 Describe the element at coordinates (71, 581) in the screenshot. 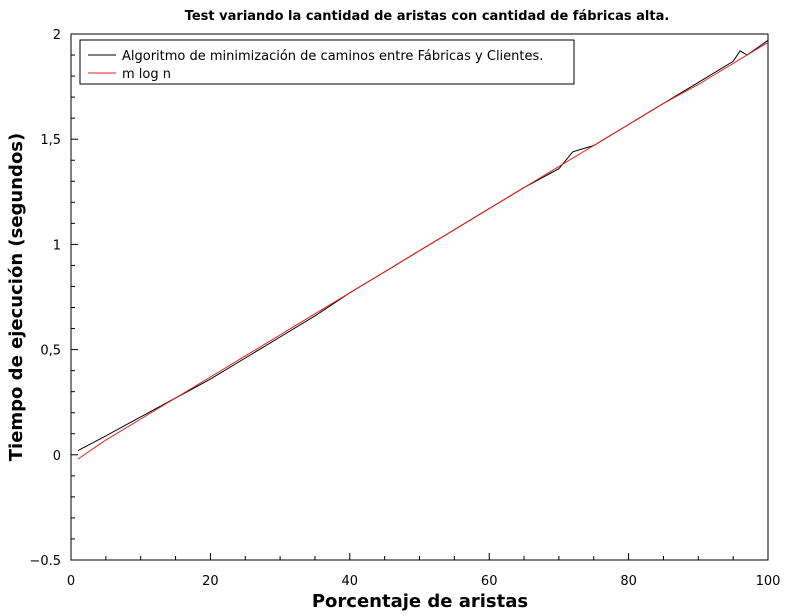

I see `x-tick-label: 0` at that location.